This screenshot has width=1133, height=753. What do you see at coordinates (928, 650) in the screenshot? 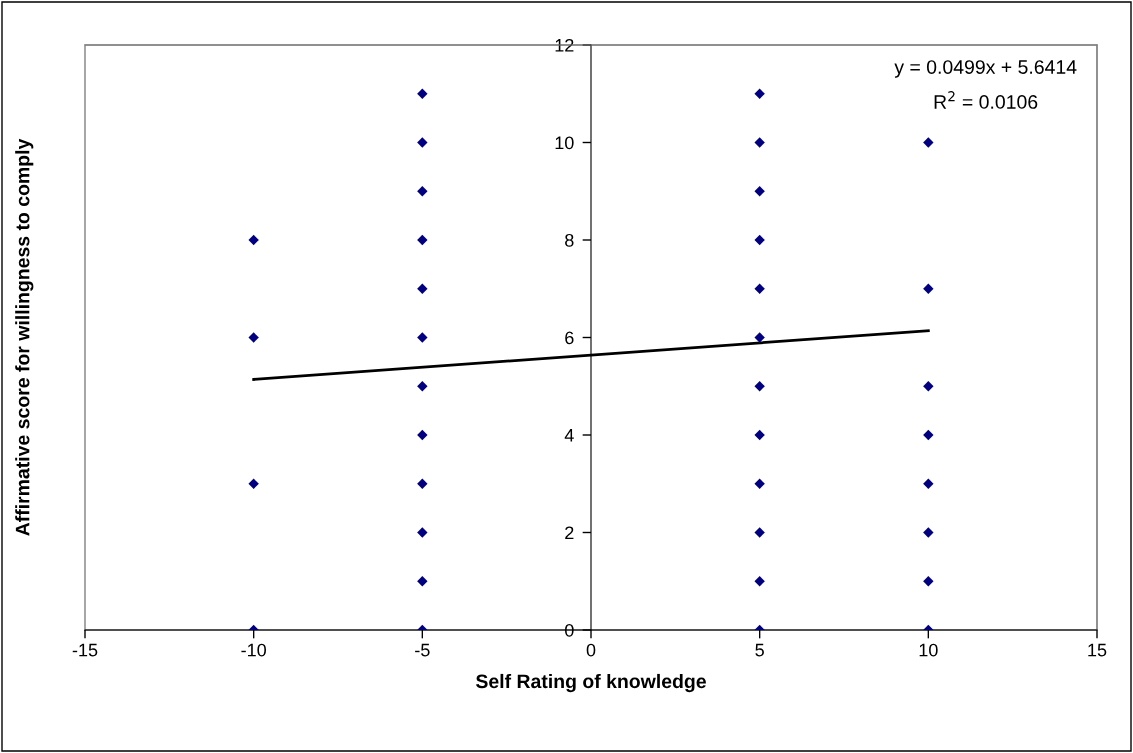
I see `x-tick-label: 10` at bounding box center [928, 650].